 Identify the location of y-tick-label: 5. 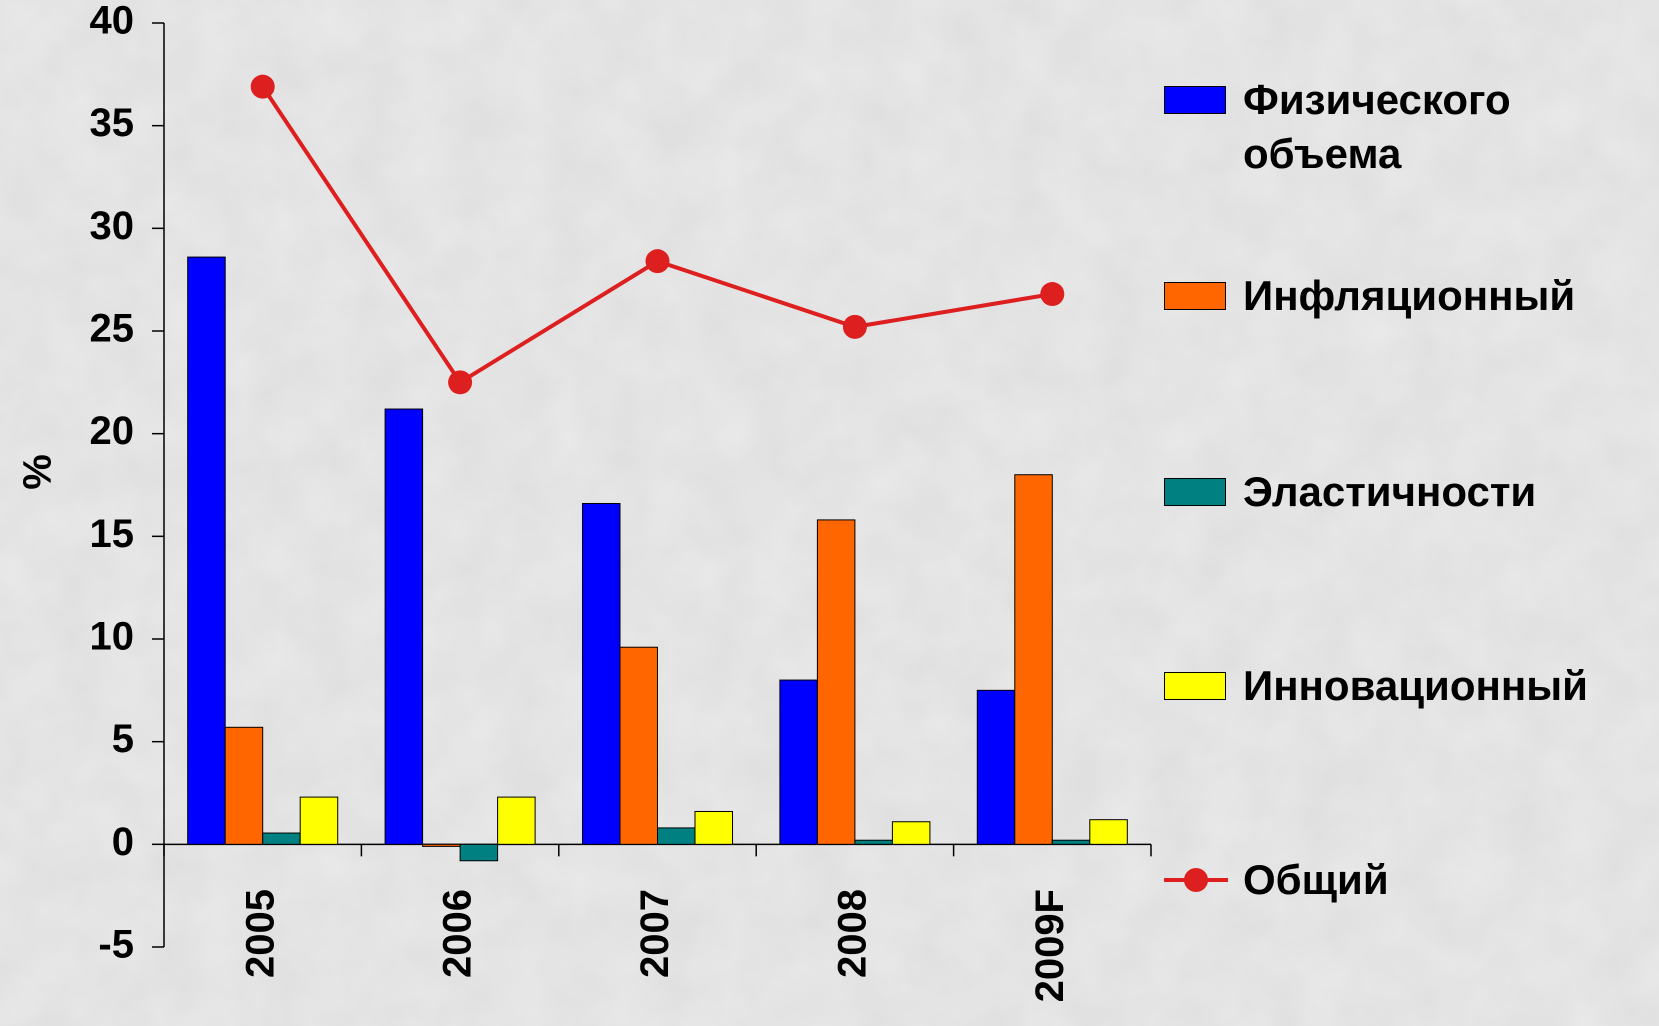
(123, 739).